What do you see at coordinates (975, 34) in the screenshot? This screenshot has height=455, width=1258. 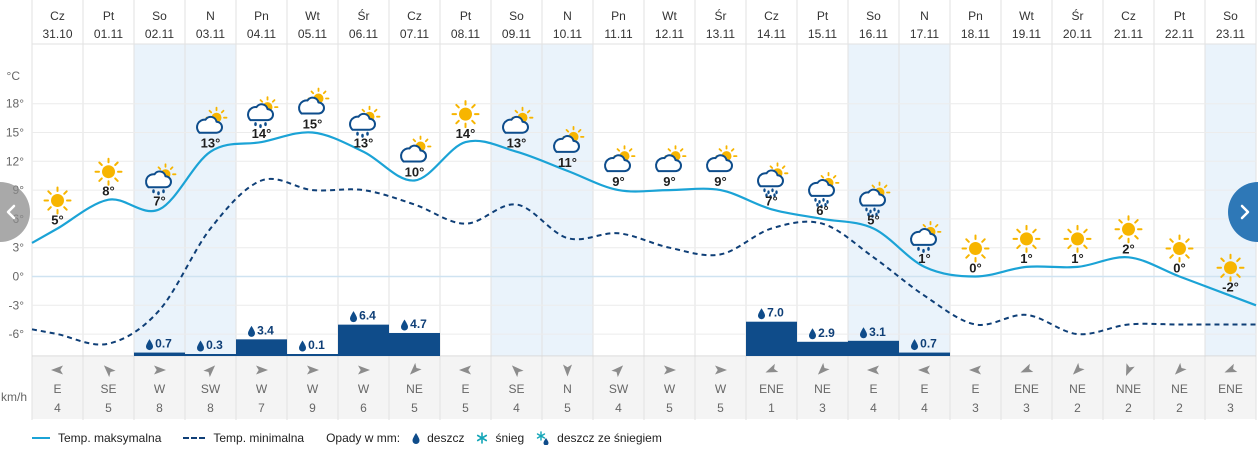 I see `day-date: 18.11` at bounding box center [975, 34].